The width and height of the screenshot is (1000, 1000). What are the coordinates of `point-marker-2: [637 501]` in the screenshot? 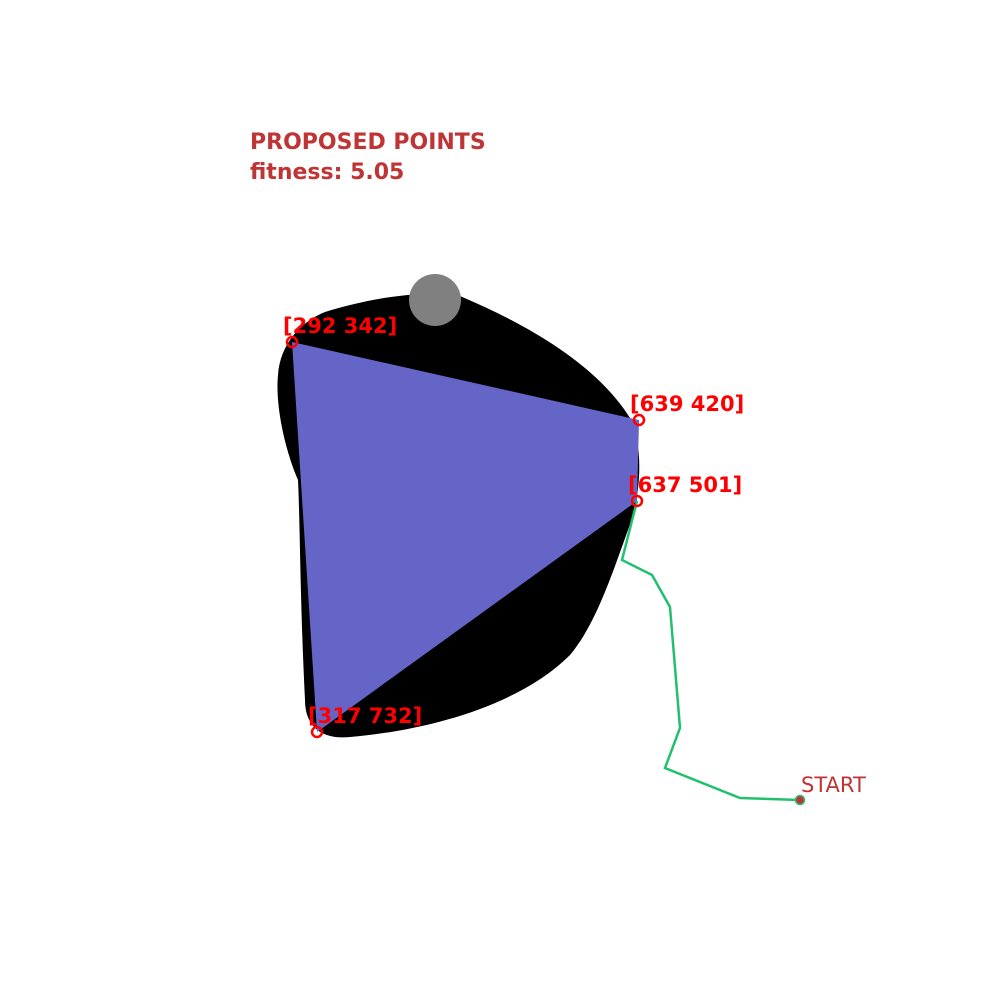 It's located at (685, 490).